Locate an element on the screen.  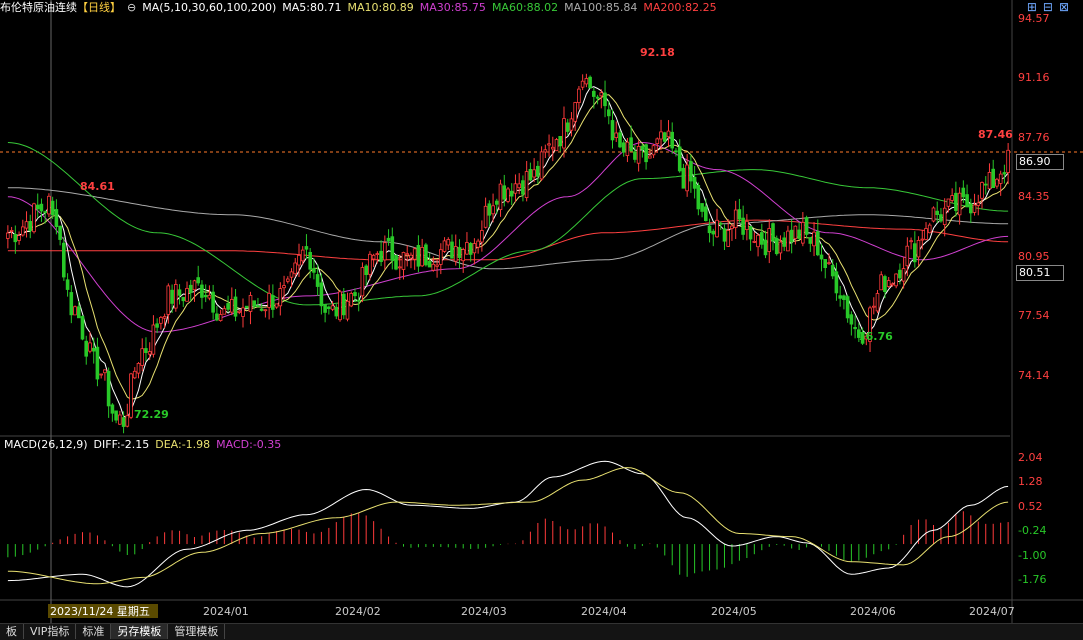
settings-icon: ⊖ is located at coordinates (132, 7).